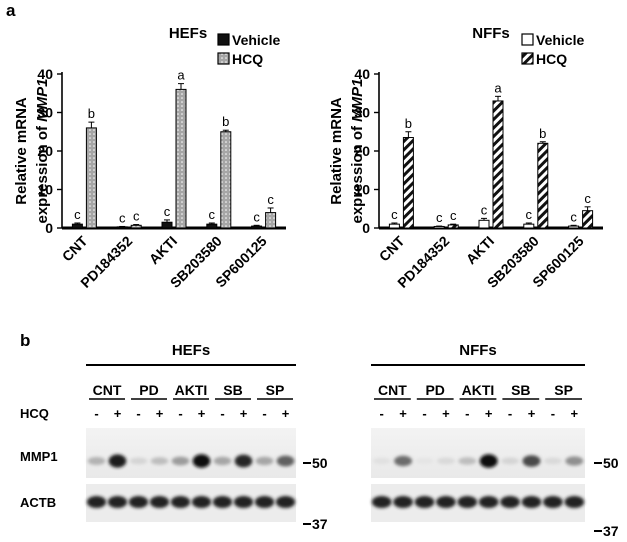 The height and width of the screenshot is (542, 627). Describe the element at coordinates (362, 151) in the screenshot. I see `y-tick-label: 20` at that location.